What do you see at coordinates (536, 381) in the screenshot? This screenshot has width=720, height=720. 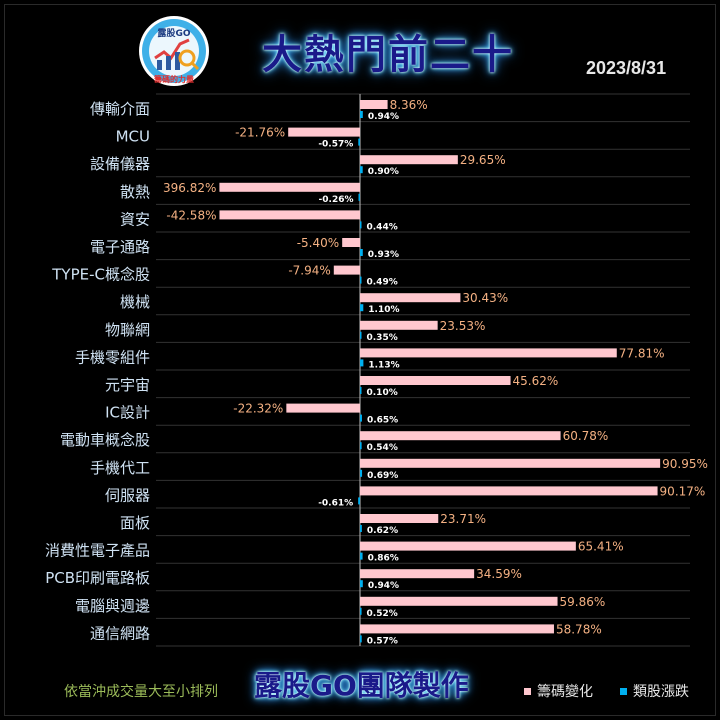 I see `chip-change-label: 45.62%` at bounding box center [536, 381].